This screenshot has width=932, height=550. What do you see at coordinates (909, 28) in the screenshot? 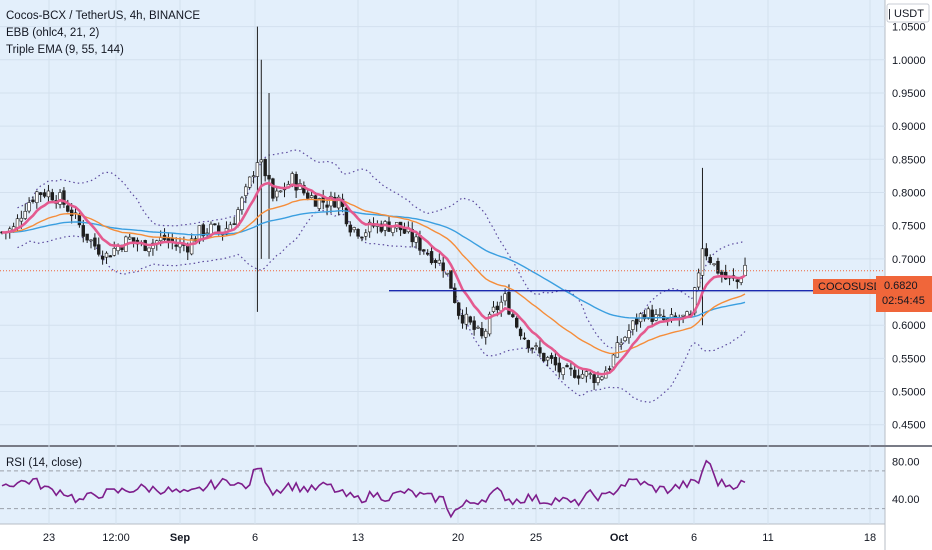
I see `price-tick-label: 1.0500` at bounding box center [909, 28].